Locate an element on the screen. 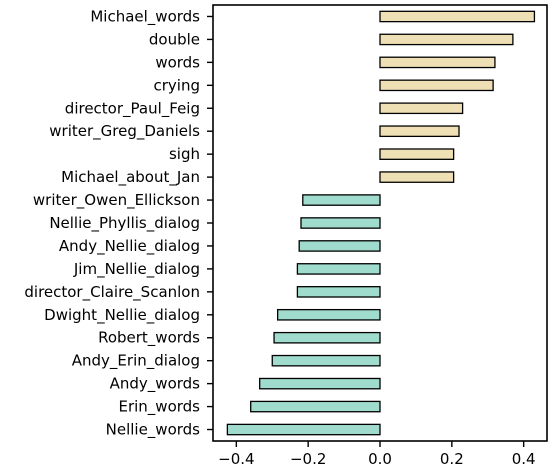 Image resolution: width=554 pixels, height=476 pixels. category-label: Erin_words is located at coordinates (159, 407).